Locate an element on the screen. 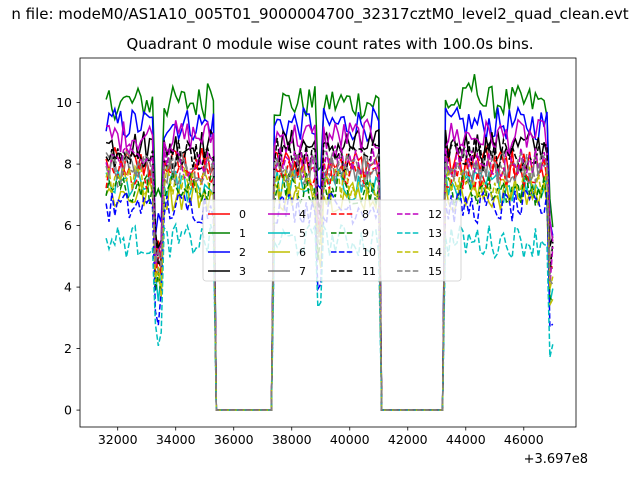 Image resolution: width=640 pixels, height=484 pixels. x-tick-label: 34000 is located at coordinates (176, 439).